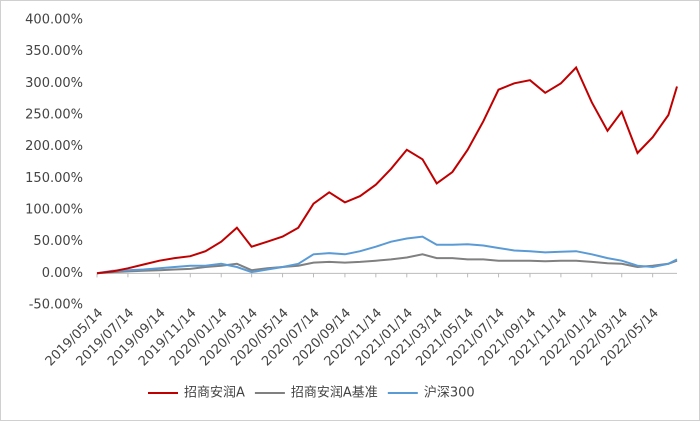 This screenshot has height=421, width=700. I want to click on y-tick-label: 100.00%, so click(54, 210).